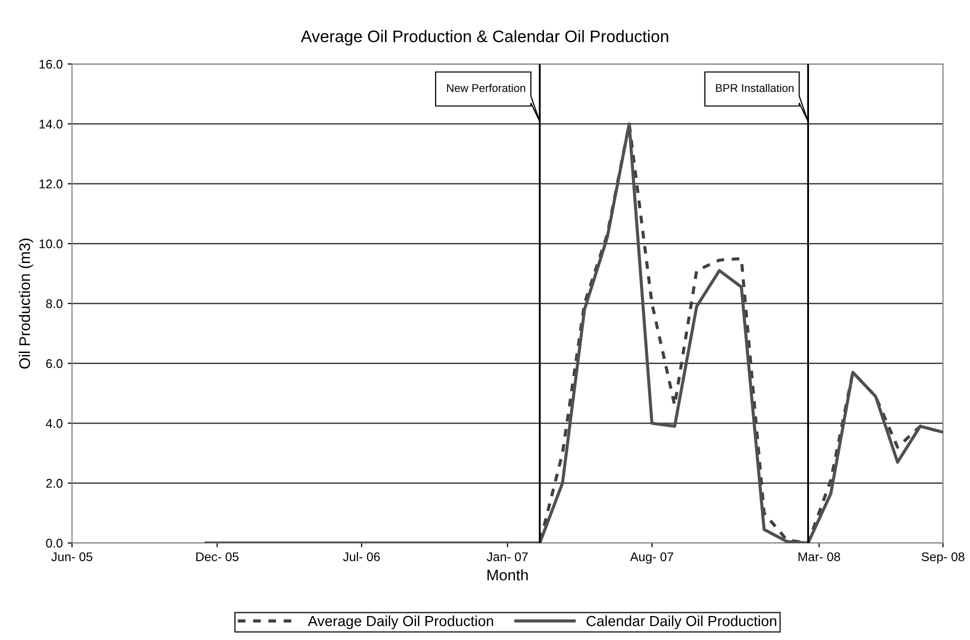  Describe the element at coordinates (71, 557) in the screenshot. I see `x-tick-label: Jun- 05` at that location.